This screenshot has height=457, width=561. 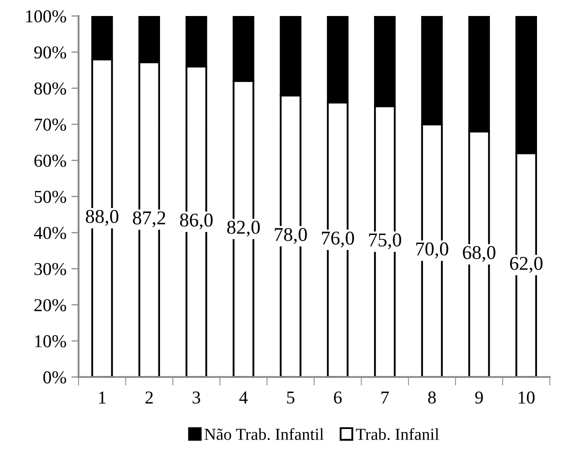 What do you see at coordinates (338, 240) in the screenshot?
I see `data-label: 76,0` at bounding box center [338, 240].